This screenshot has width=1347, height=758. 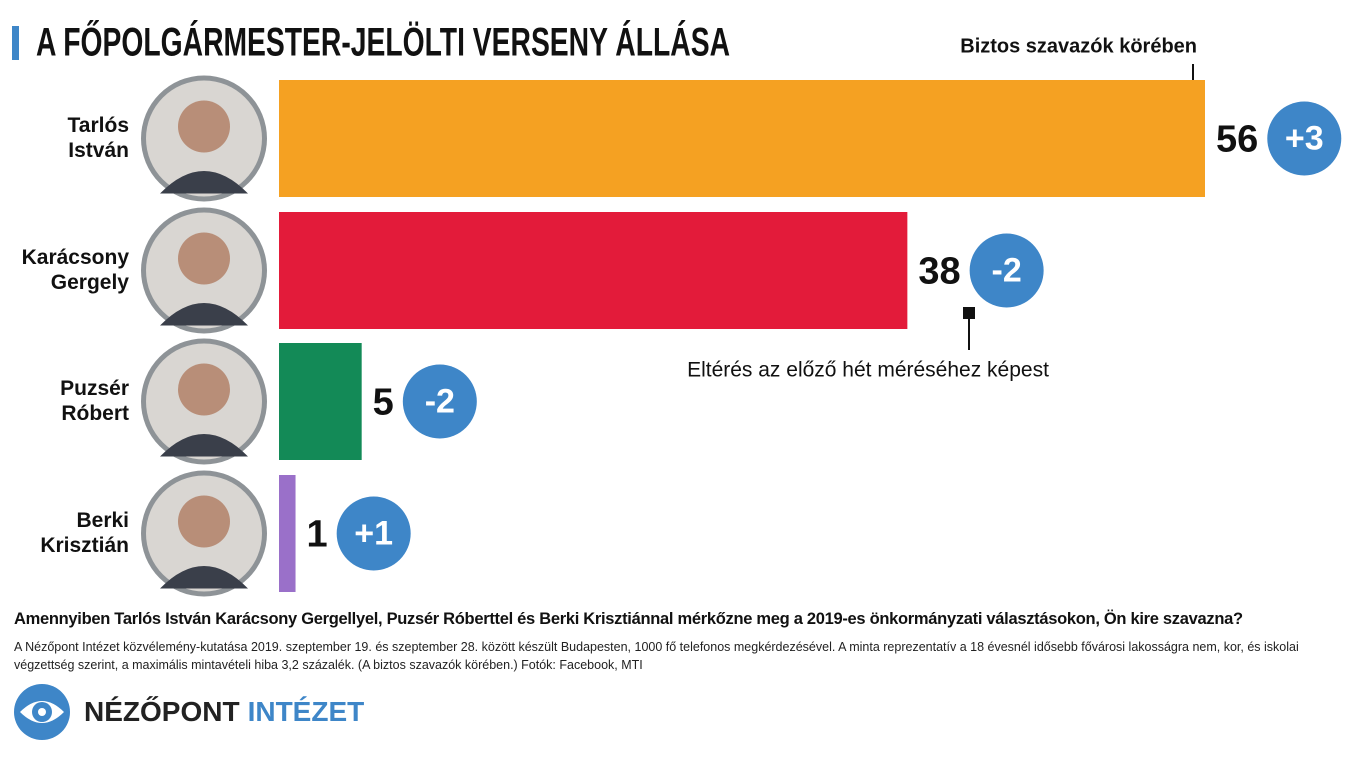 I want to click on category-label: Krisztián, so click(x=84, y=545).